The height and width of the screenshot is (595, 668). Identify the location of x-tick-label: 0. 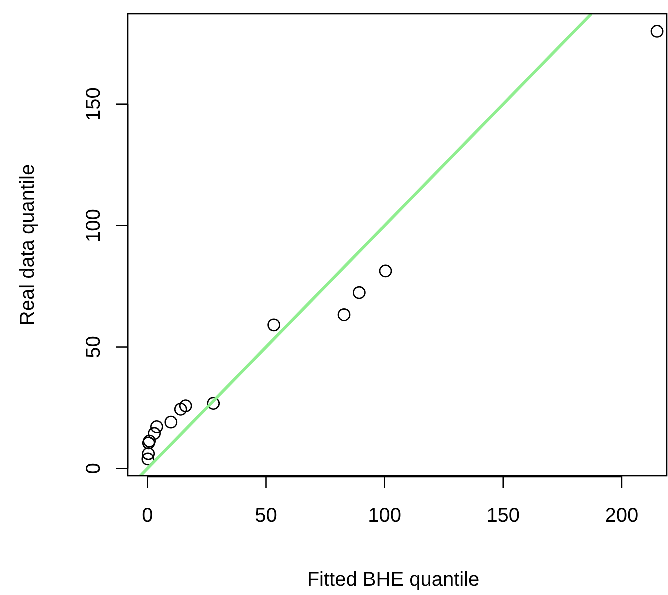
(148, 516).